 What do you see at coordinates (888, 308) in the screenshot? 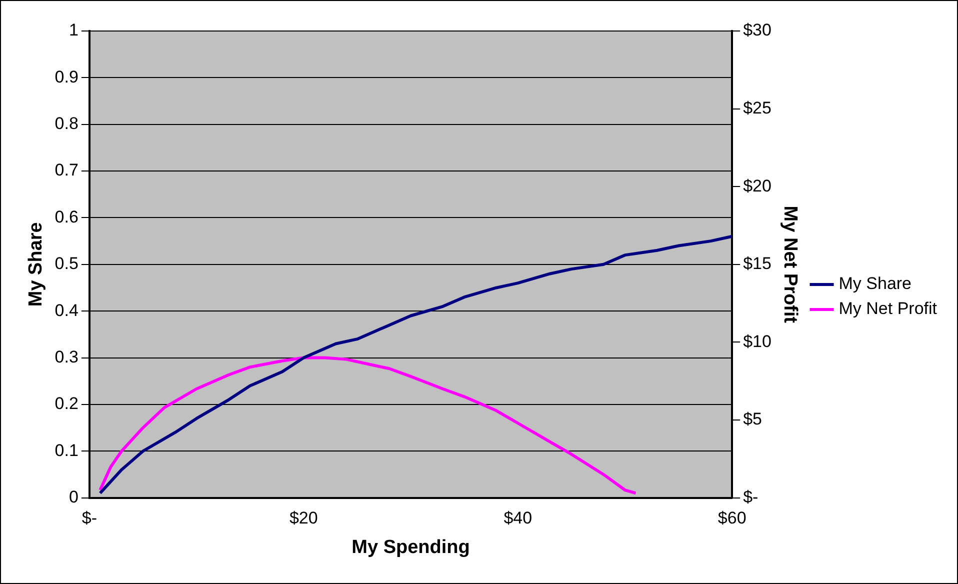
I see `legend-label: My Net Profit` at bounding box center [888, 308].